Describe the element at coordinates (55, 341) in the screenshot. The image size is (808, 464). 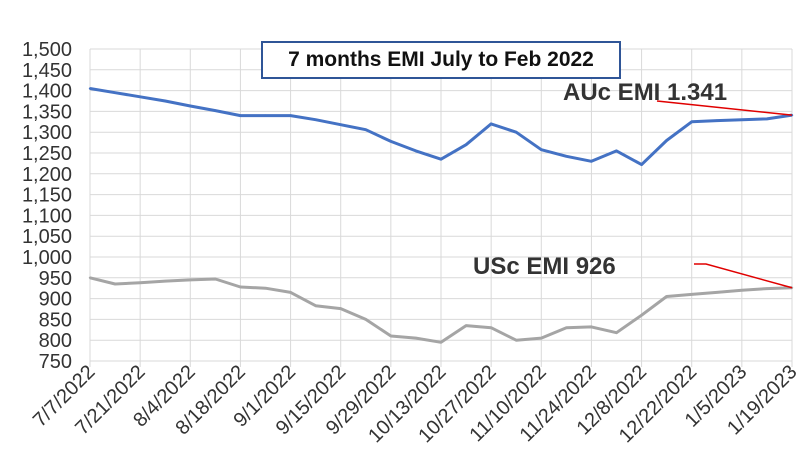
I see `y-tick-label: 800` at that location.